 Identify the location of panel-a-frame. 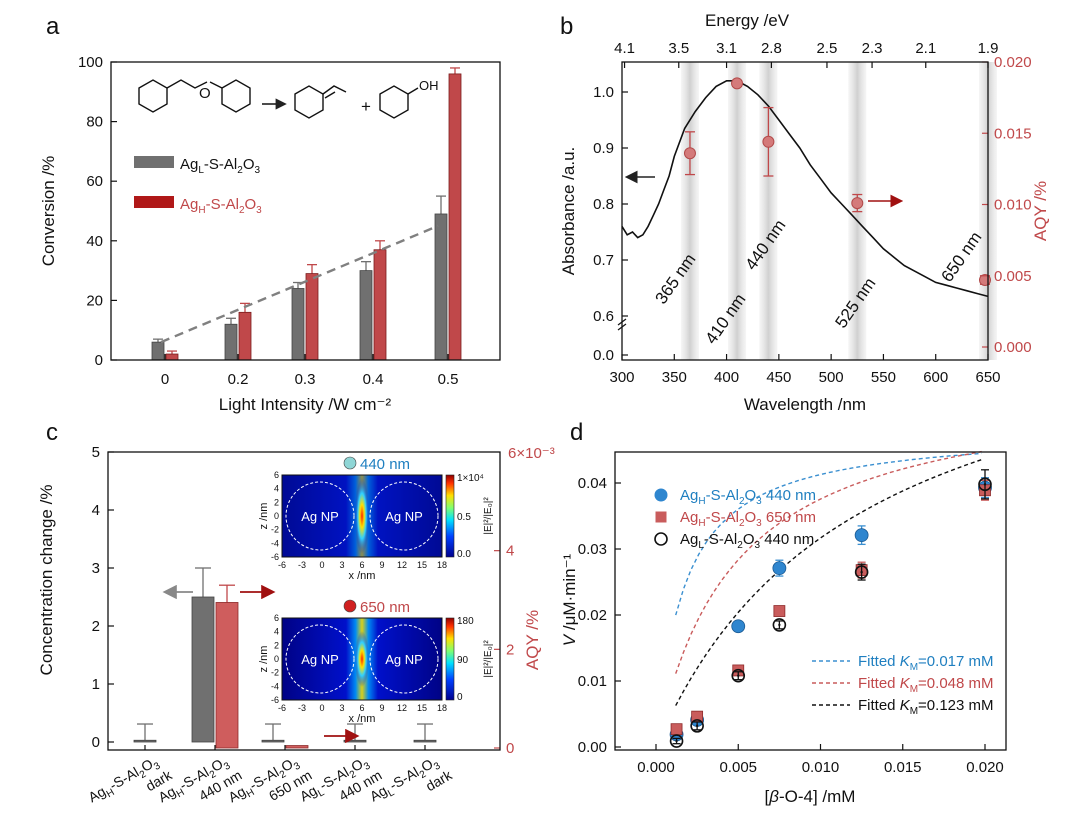
(305, 211).